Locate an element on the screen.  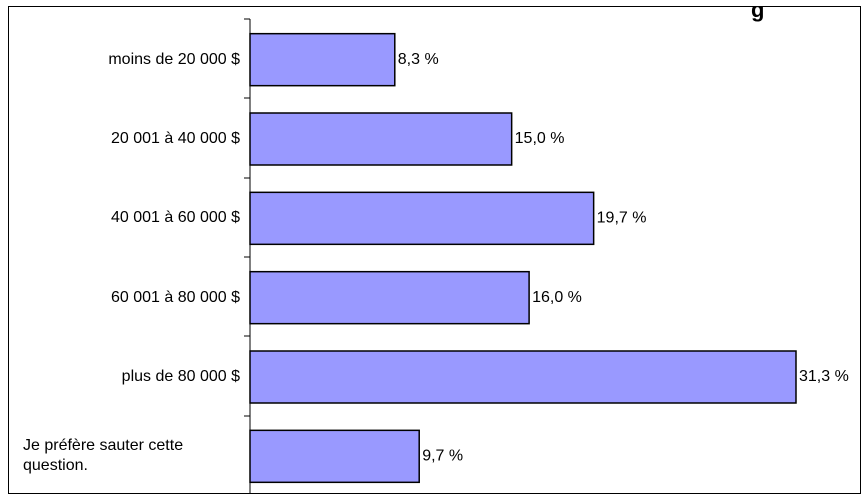
category-label: plus de 80 000 $ is located at coordinates (181, 377).